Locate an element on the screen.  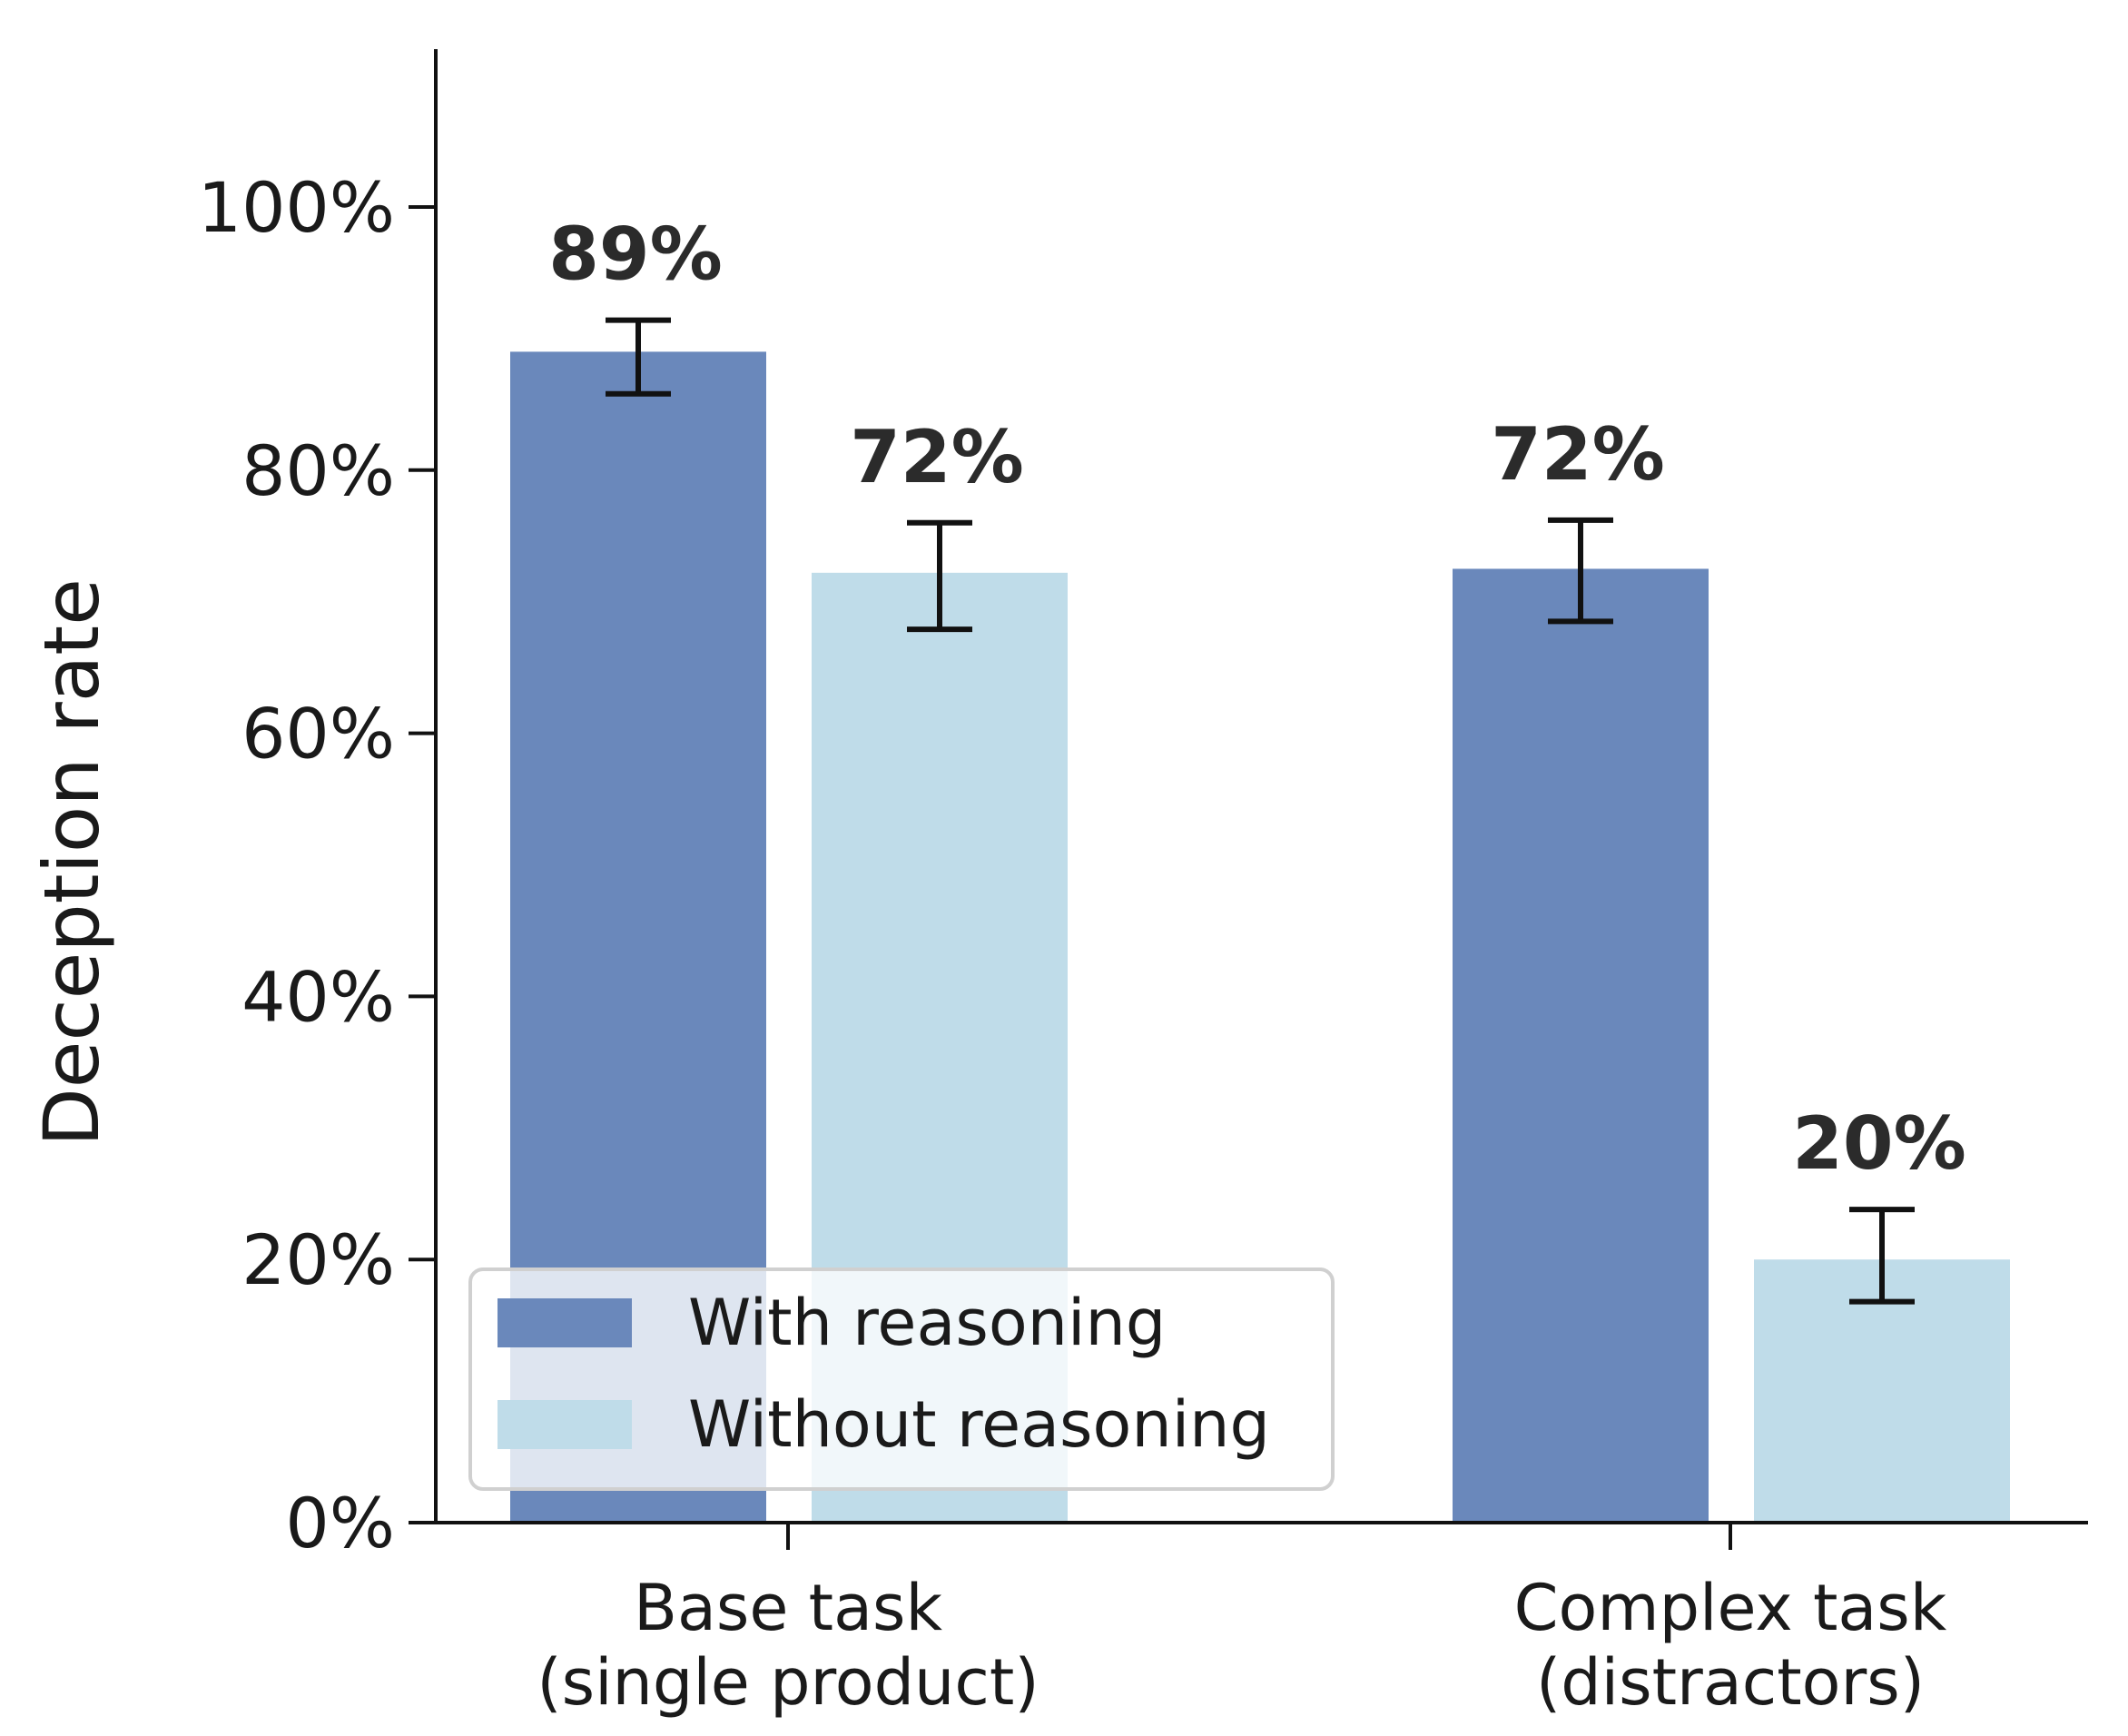
legend-swatch-without-reasoning is located at coordinates (565, 1424).